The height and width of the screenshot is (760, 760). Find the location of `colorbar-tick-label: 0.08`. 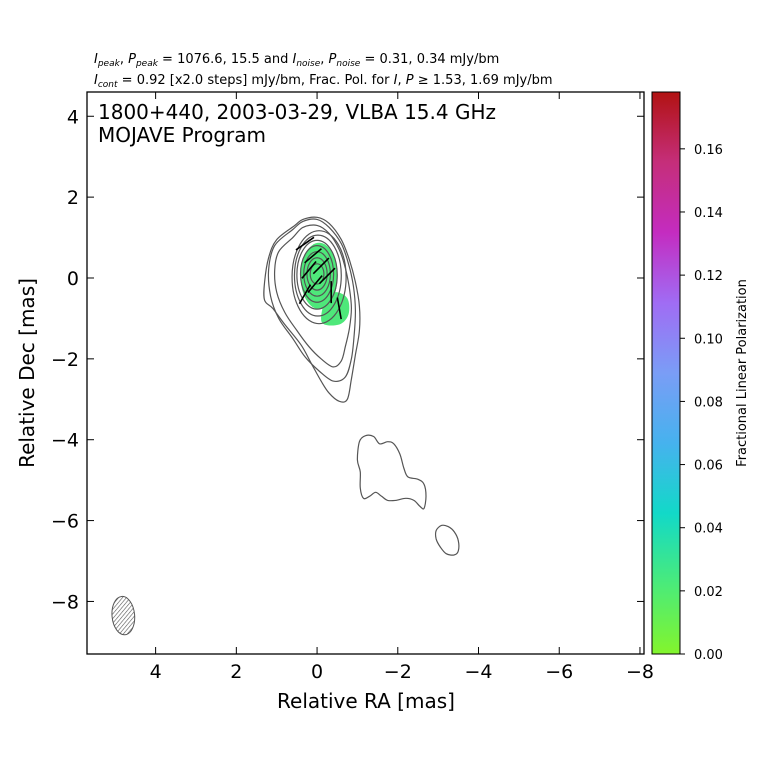

colorbar-tick-label: 0.08 is located at coordinates (708, 402).